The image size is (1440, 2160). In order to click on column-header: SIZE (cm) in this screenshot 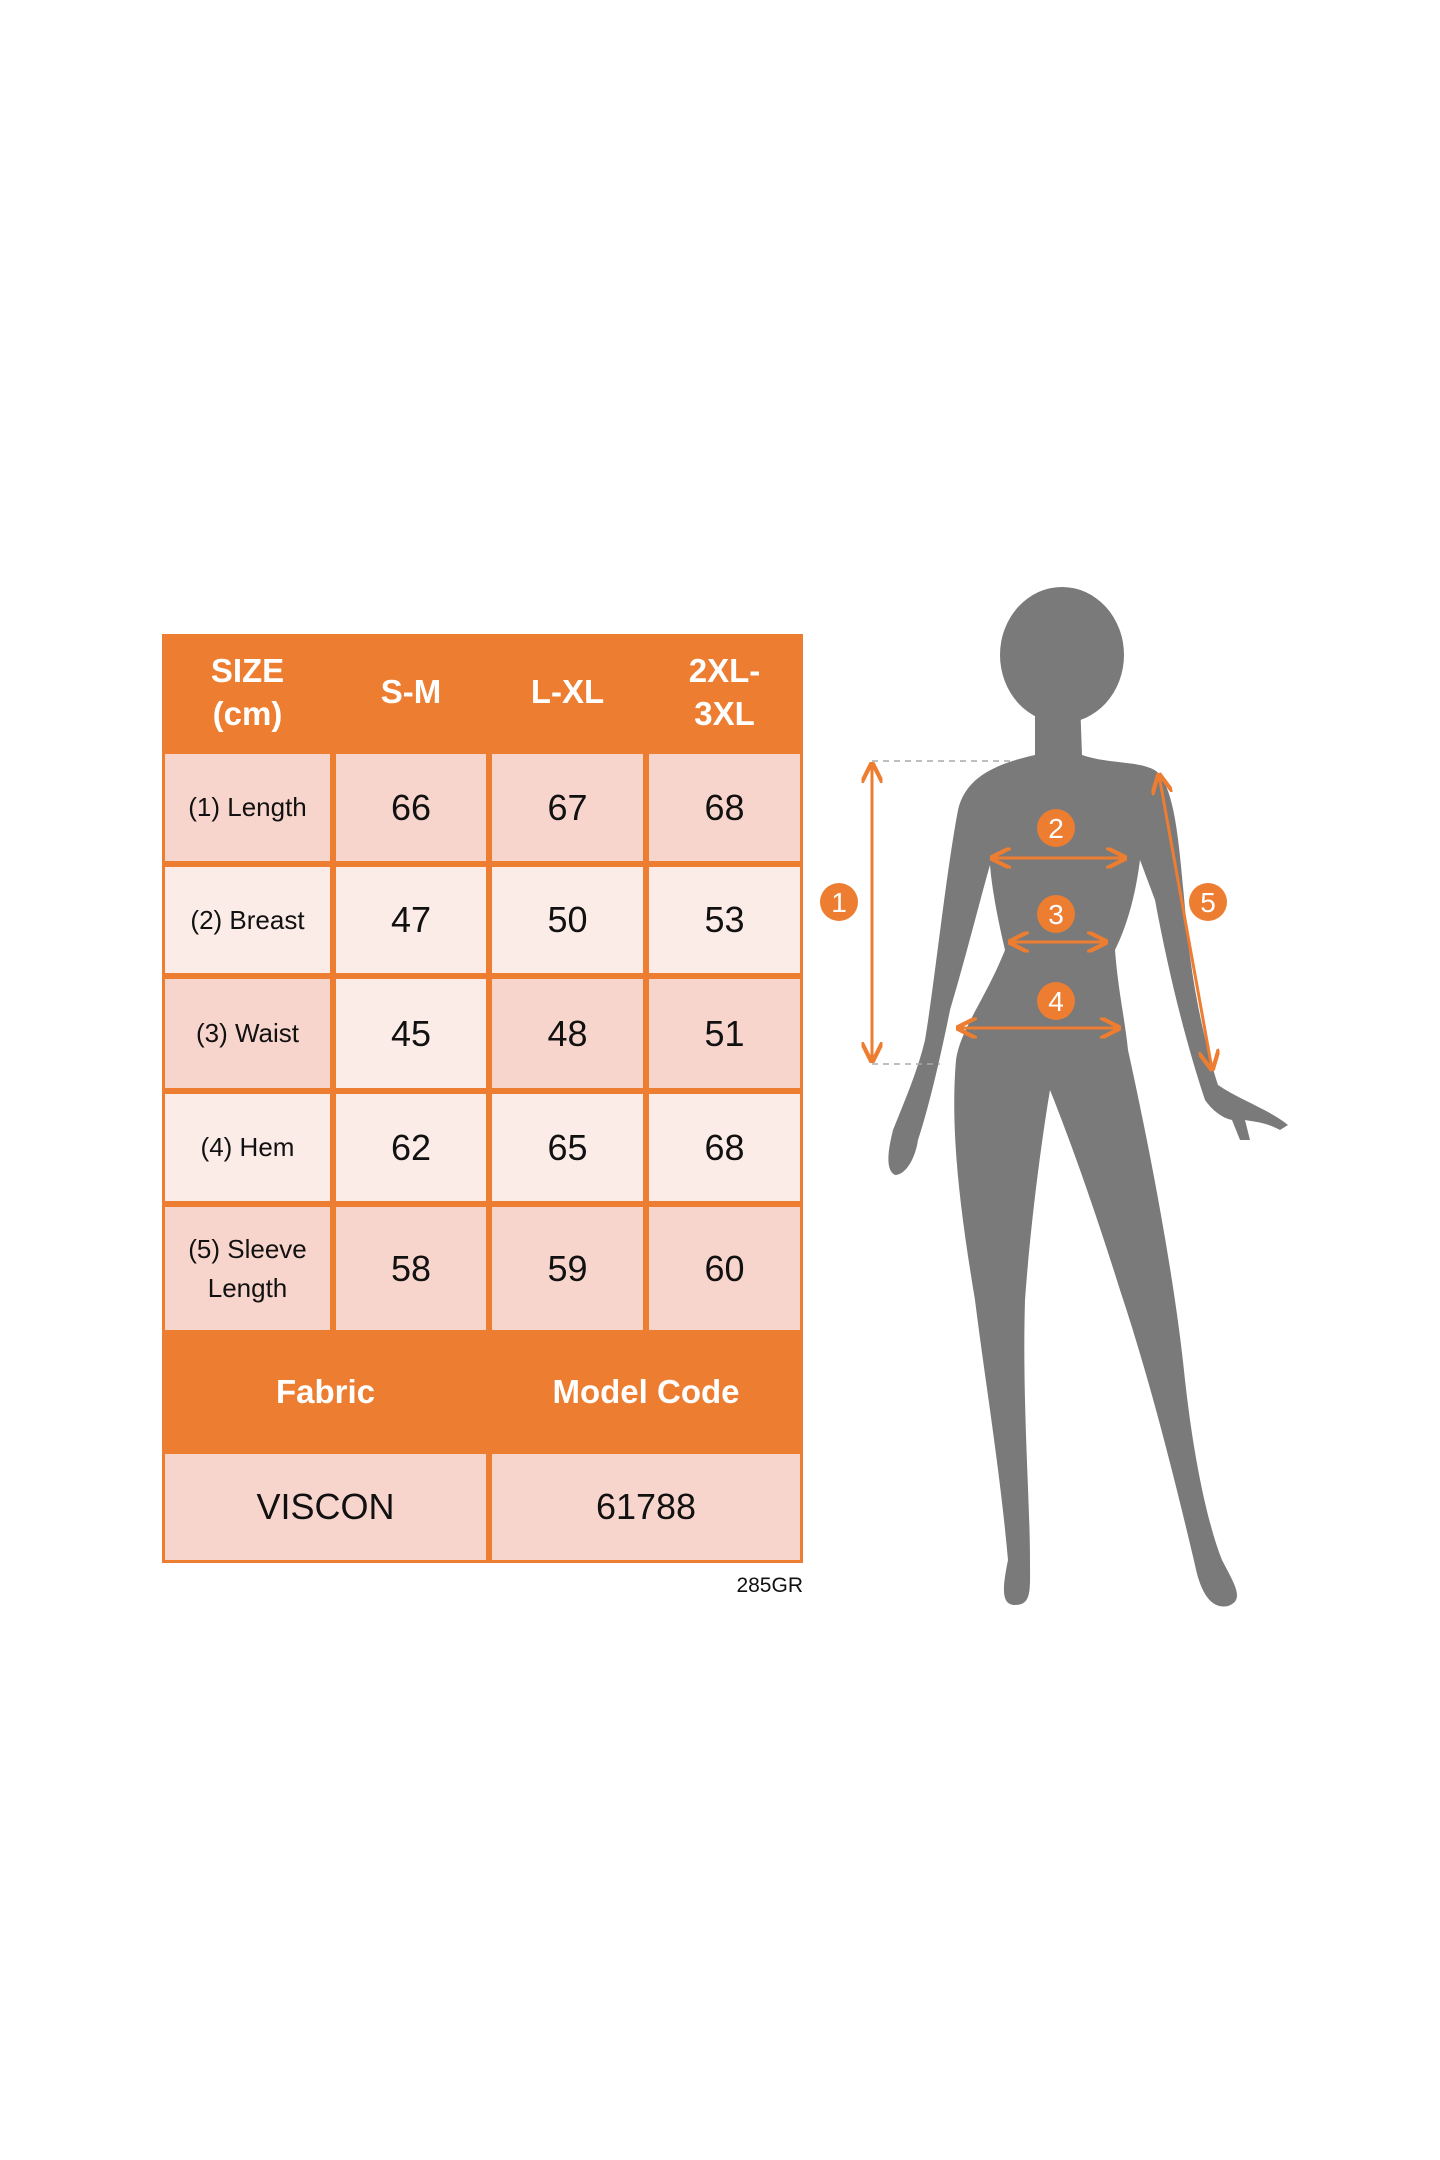, I will do `click(247, 691)`.